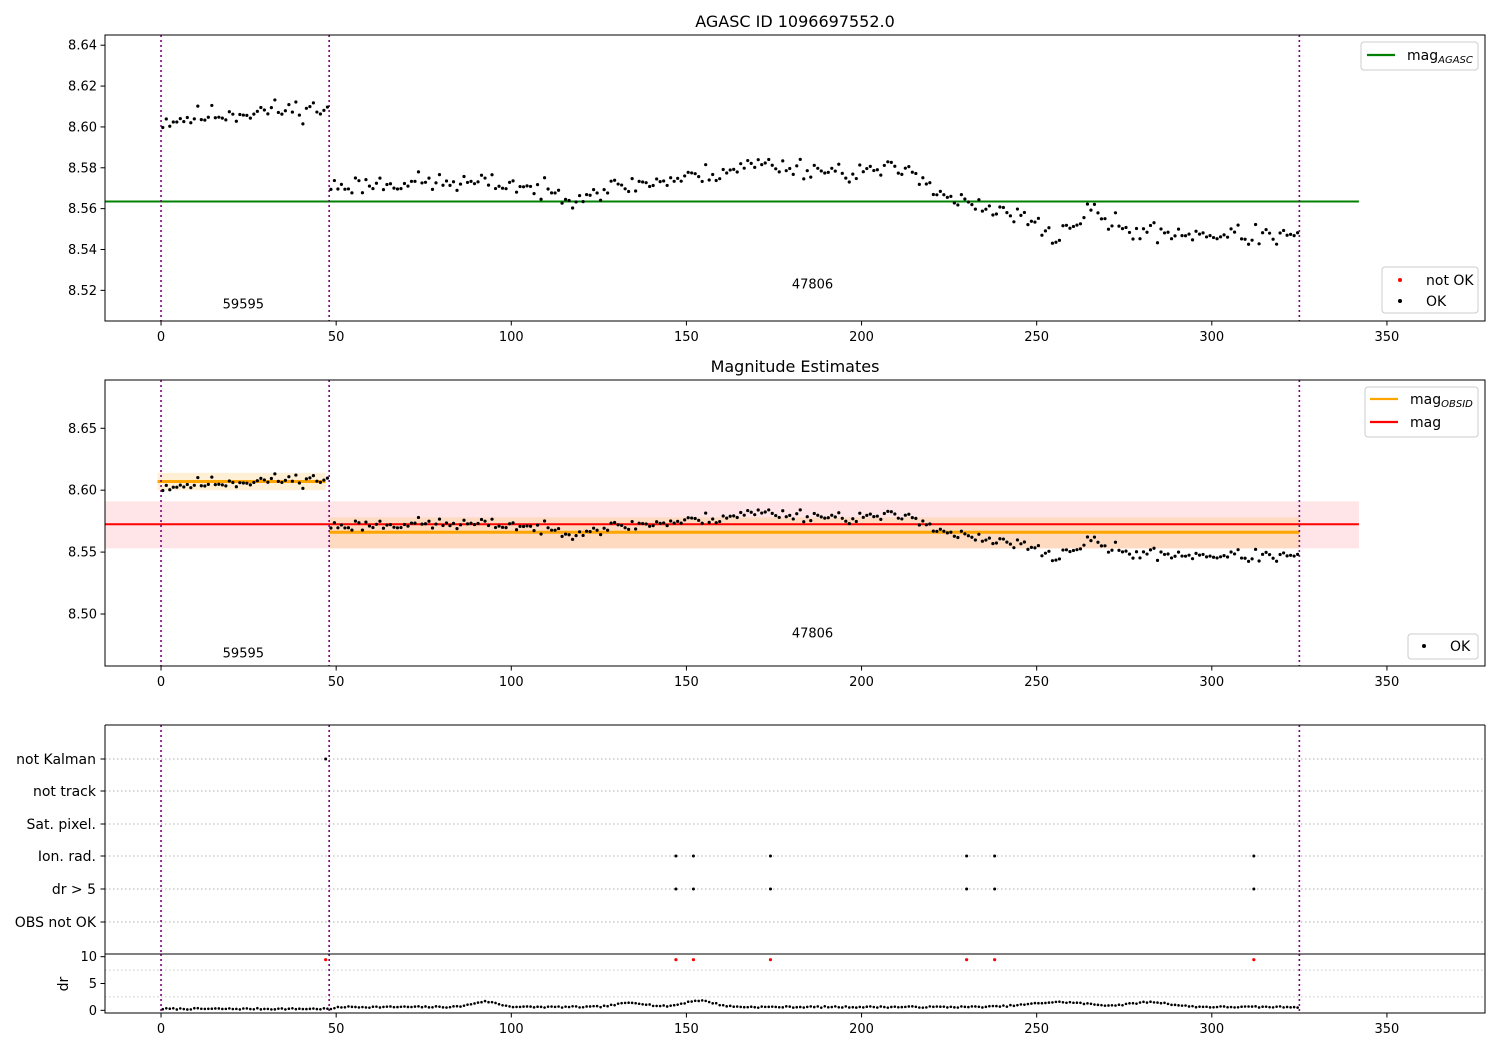  I want to click on legend-marker, so click(1400, 301).